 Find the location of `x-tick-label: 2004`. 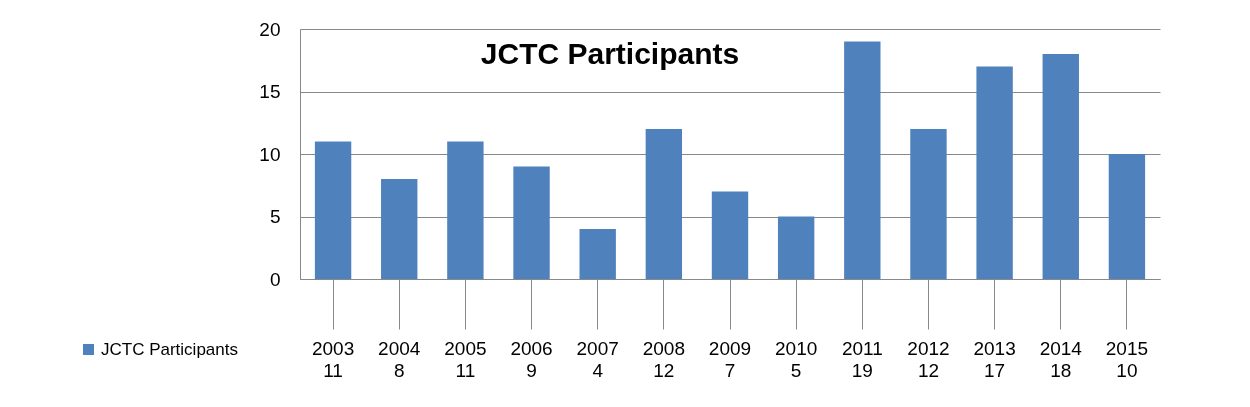

x-tick-label: 2004 is located at coordinates (399, 348).